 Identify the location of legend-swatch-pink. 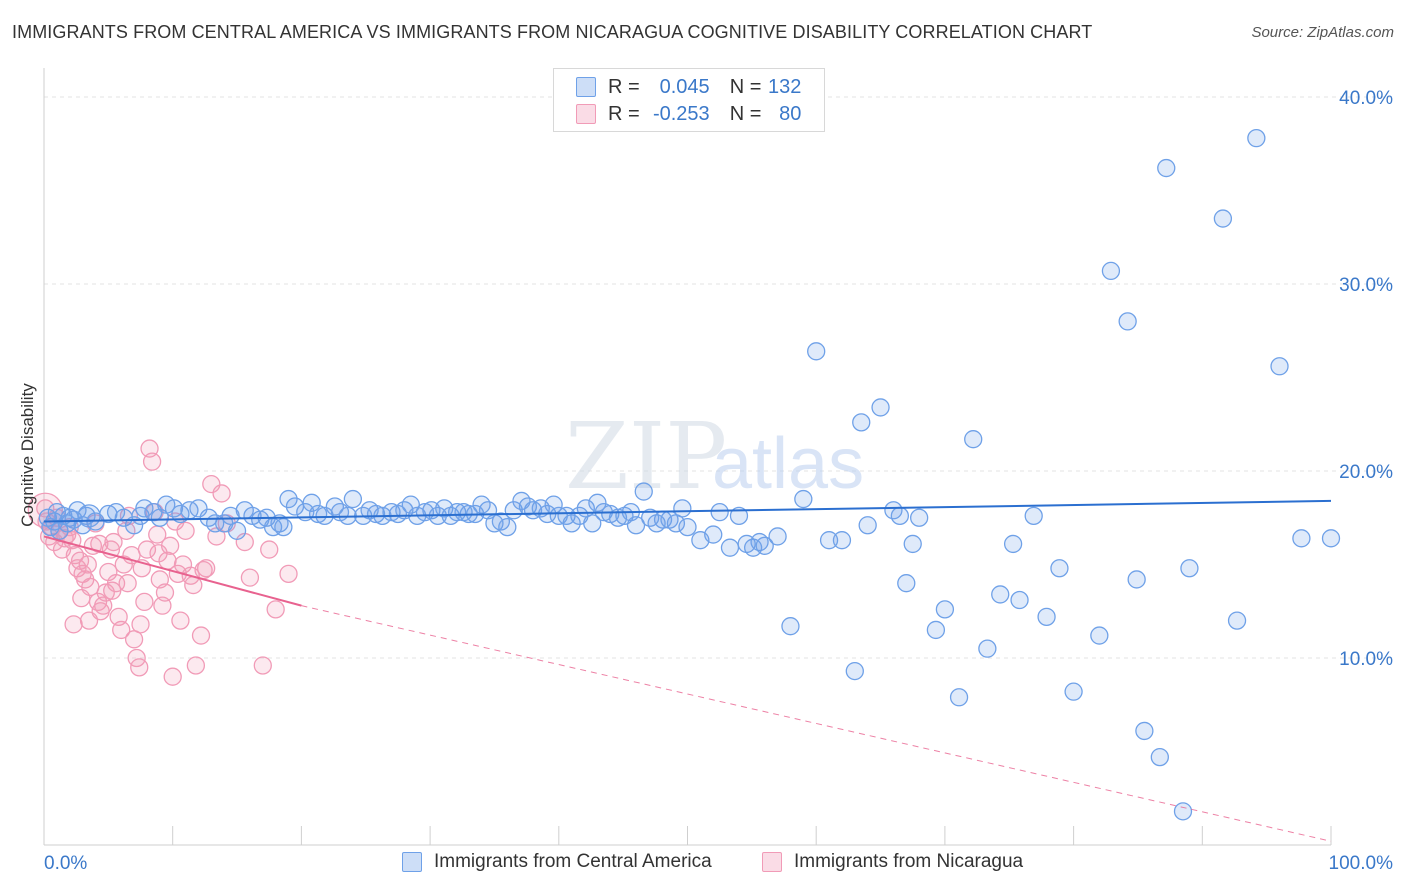
(586, 114).